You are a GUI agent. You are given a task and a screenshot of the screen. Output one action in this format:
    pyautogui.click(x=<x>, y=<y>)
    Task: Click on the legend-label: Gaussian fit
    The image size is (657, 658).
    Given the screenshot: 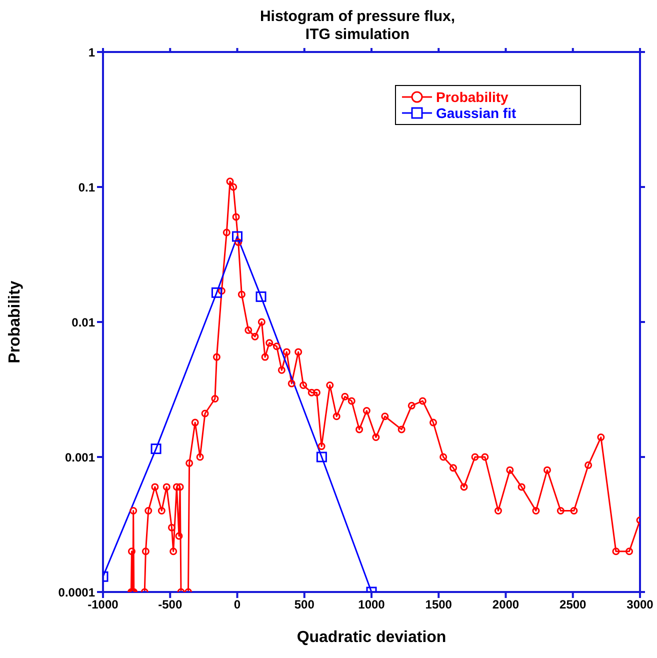 What is the action you would take?
    pyautogui.click(x=476, y=113)
    